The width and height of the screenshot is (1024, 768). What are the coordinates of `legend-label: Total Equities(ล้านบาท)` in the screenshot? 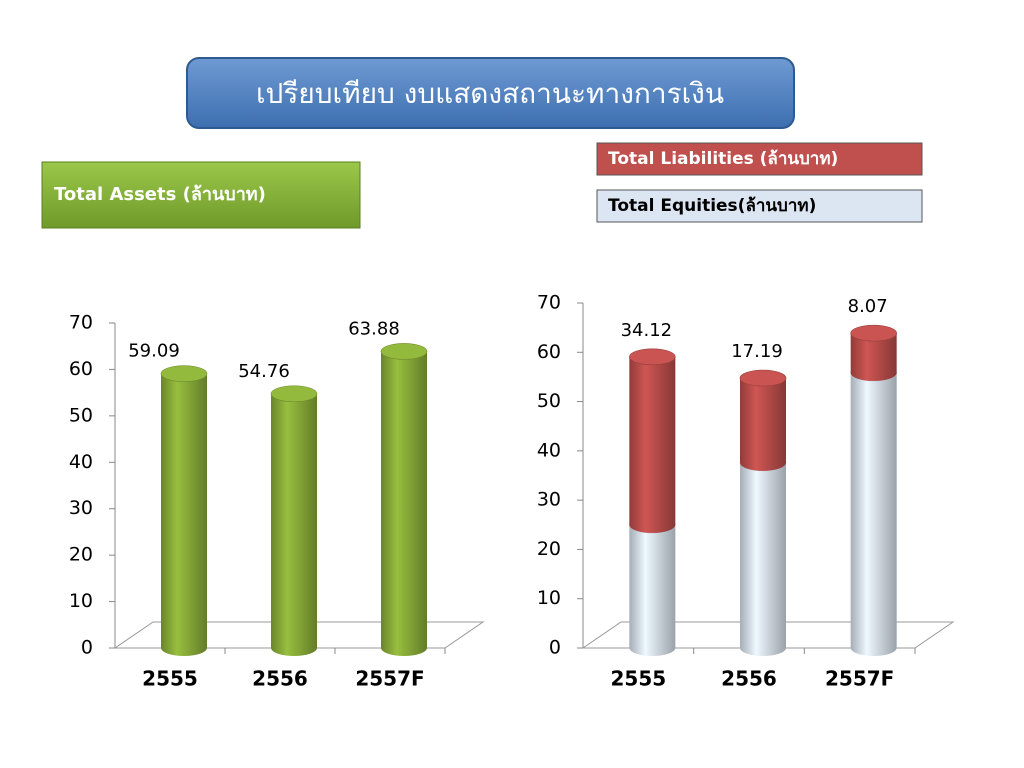 It's located at (712, 206).